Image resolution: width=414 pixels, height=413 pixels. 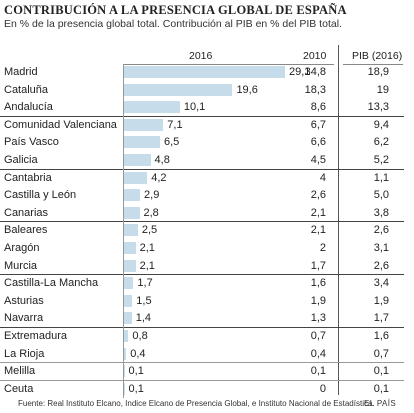 I want to click on region-label: Galicia, so click(x=21, y=160).